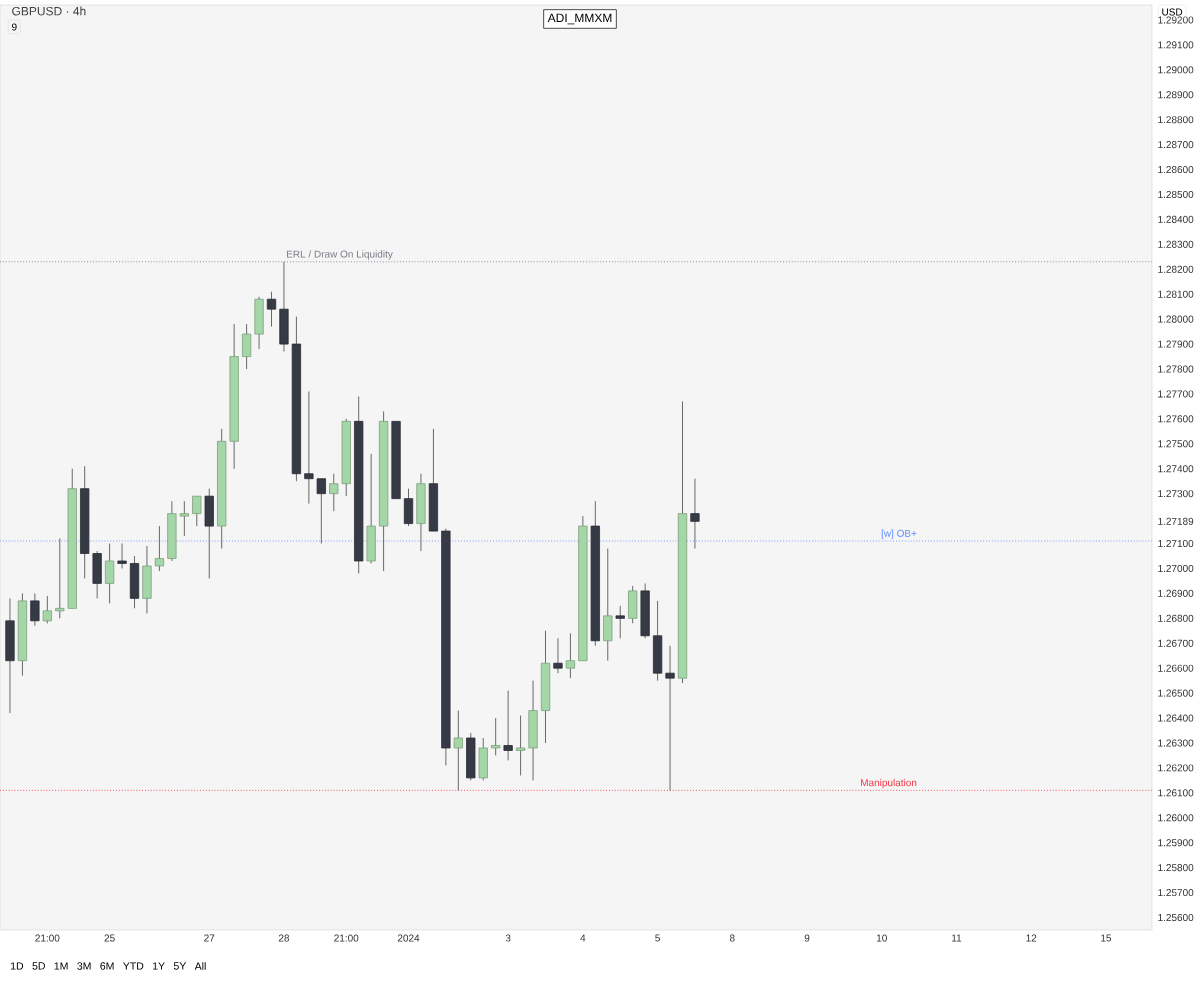  I want to click on text: 3M, so click(84, 966).